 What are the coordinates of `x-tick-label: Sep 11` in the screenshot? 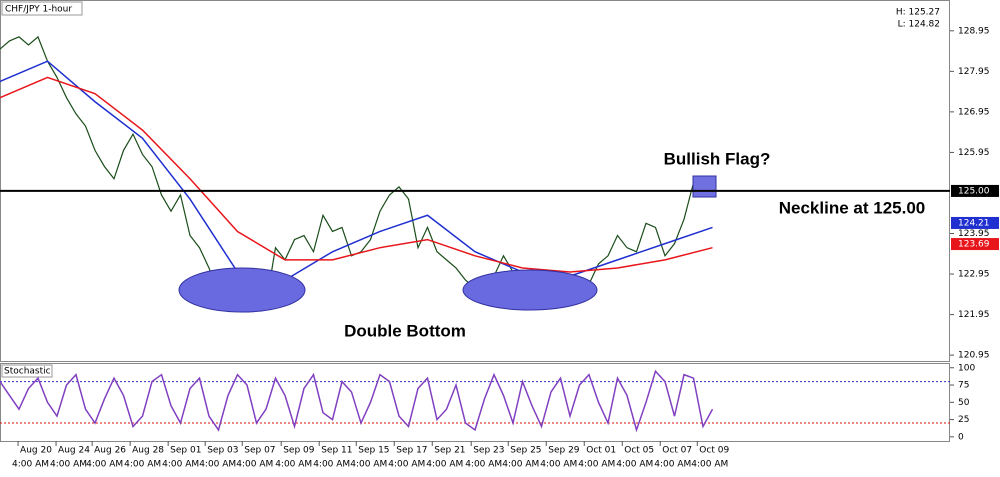 It's located at (336, 451).